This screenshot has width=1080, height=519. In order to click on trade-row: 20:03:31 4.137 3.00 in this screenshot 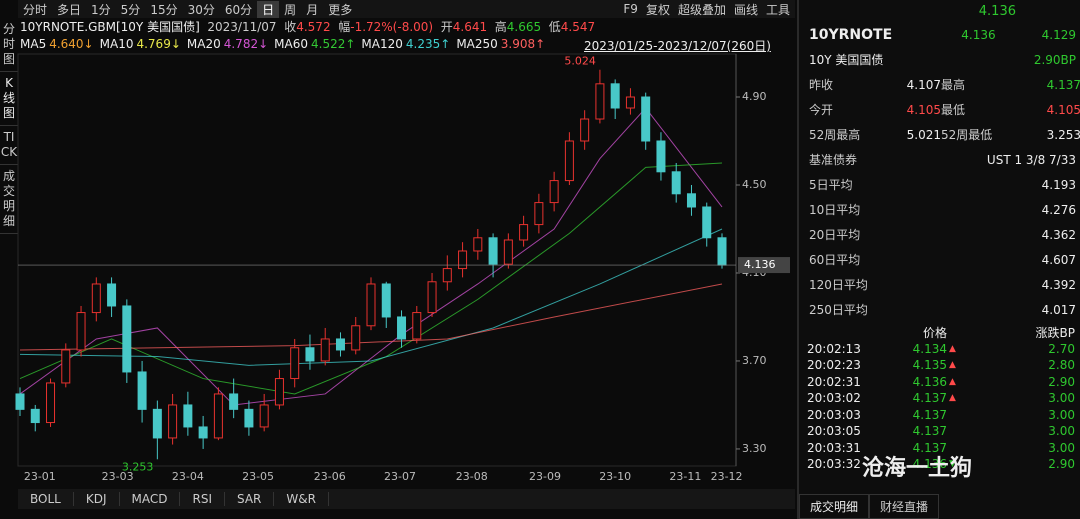, I will do `click(939, 448)`.